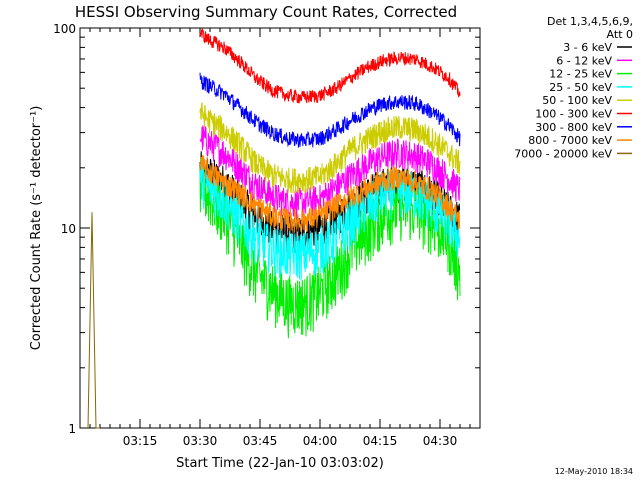 Image resolution: width=640 pixels, height=480 pixels. What do you see at coordinates (64, 29) in the screenshot?
I see `y-tick-label: 100` at bounding box center [64, 29].